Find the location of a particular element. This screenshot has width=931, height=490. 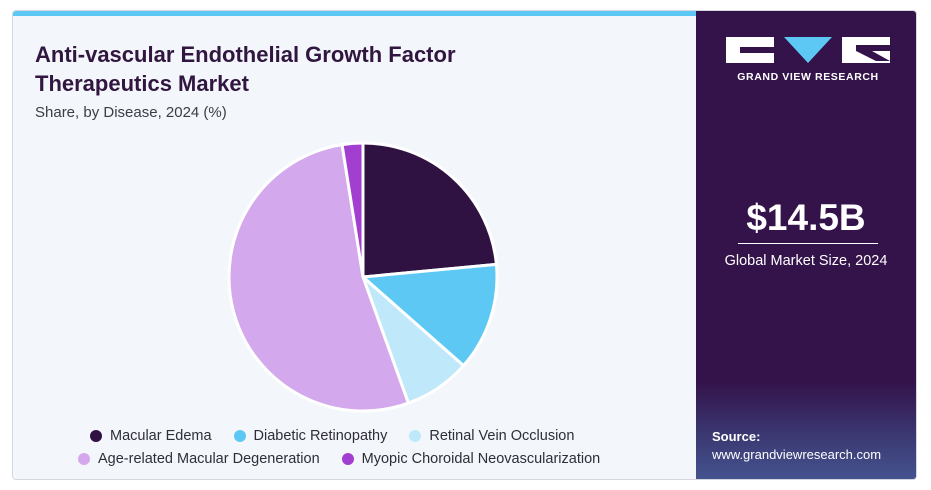

source-link: www.grandviewresearch.com is located at coordinates (797, 454).